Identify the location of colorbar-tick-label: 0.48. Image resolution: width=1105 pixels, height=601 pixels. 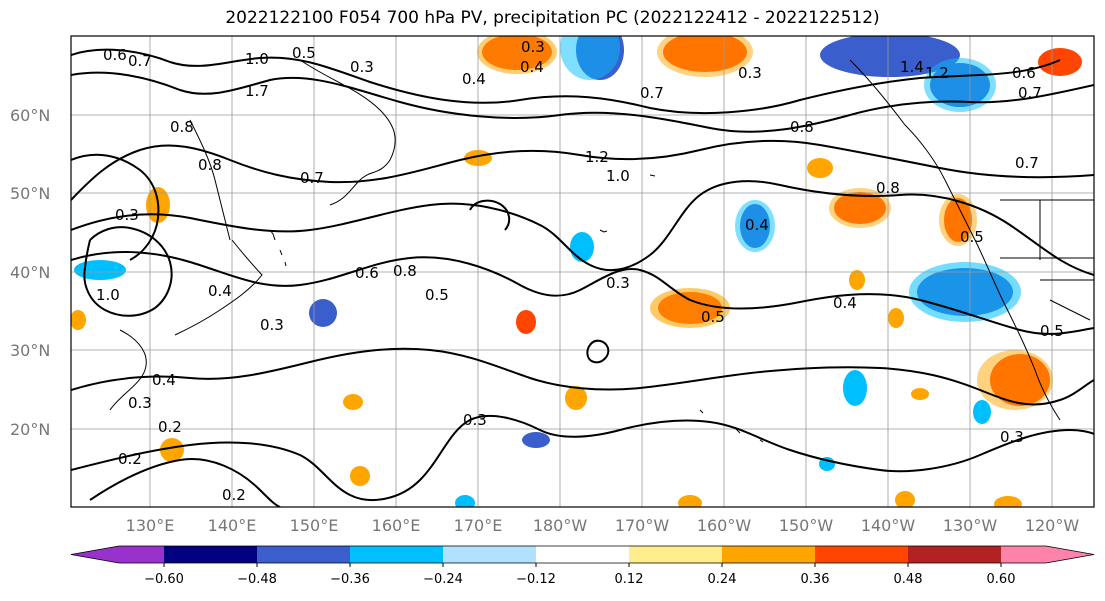
(908, 579).